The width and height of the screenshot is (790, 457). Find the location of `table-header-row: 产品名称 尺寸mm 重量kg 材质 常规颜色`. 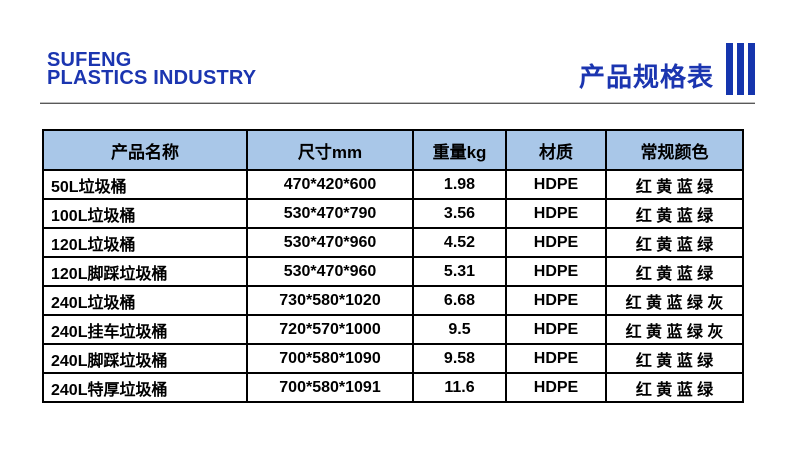

table-header-row: 产品名称 尺寸mm 重量kg 材质 常规颜色 is located at coordinates (393, 150).